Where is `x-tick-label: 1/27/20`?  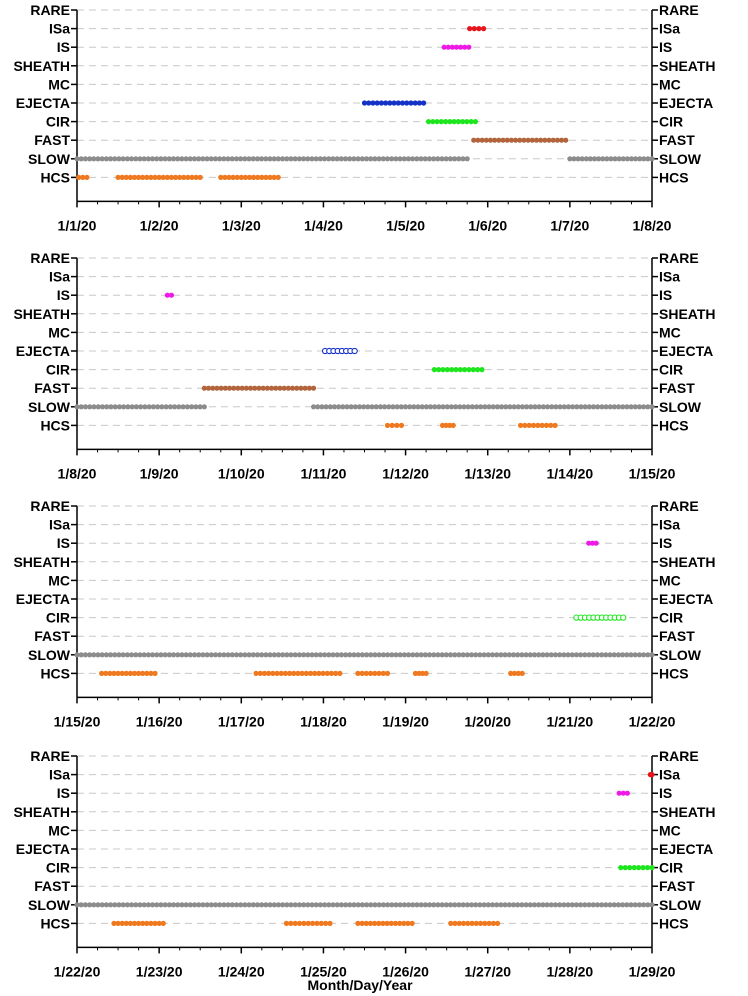 x-tick-label: 1/27/20 is located at coordinates (487, 971).